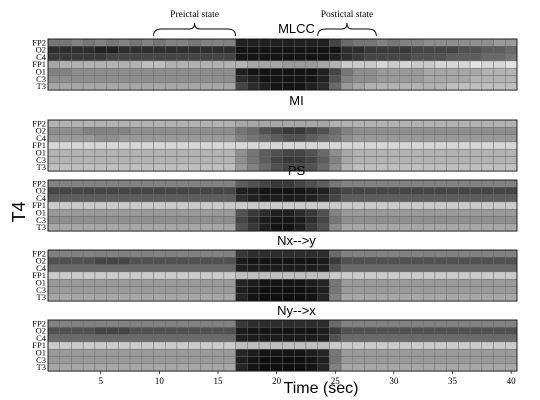  I want to click on channel-label: O1, so click(41, 283).